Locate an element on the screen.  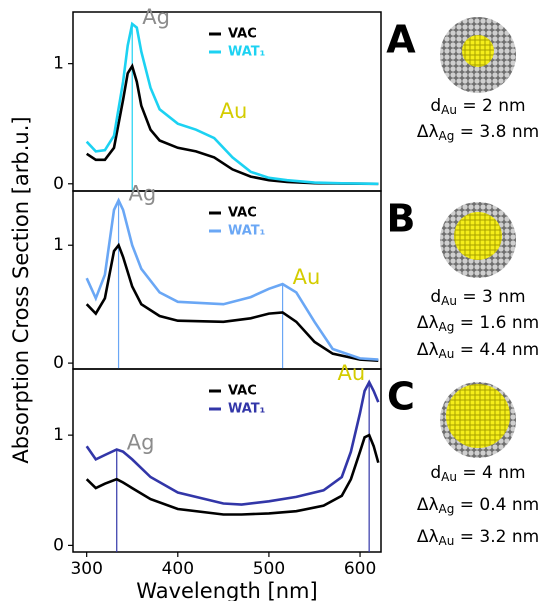
particle-info: ΔλAu = 4.4 nm is located at coordinates (478, 350).